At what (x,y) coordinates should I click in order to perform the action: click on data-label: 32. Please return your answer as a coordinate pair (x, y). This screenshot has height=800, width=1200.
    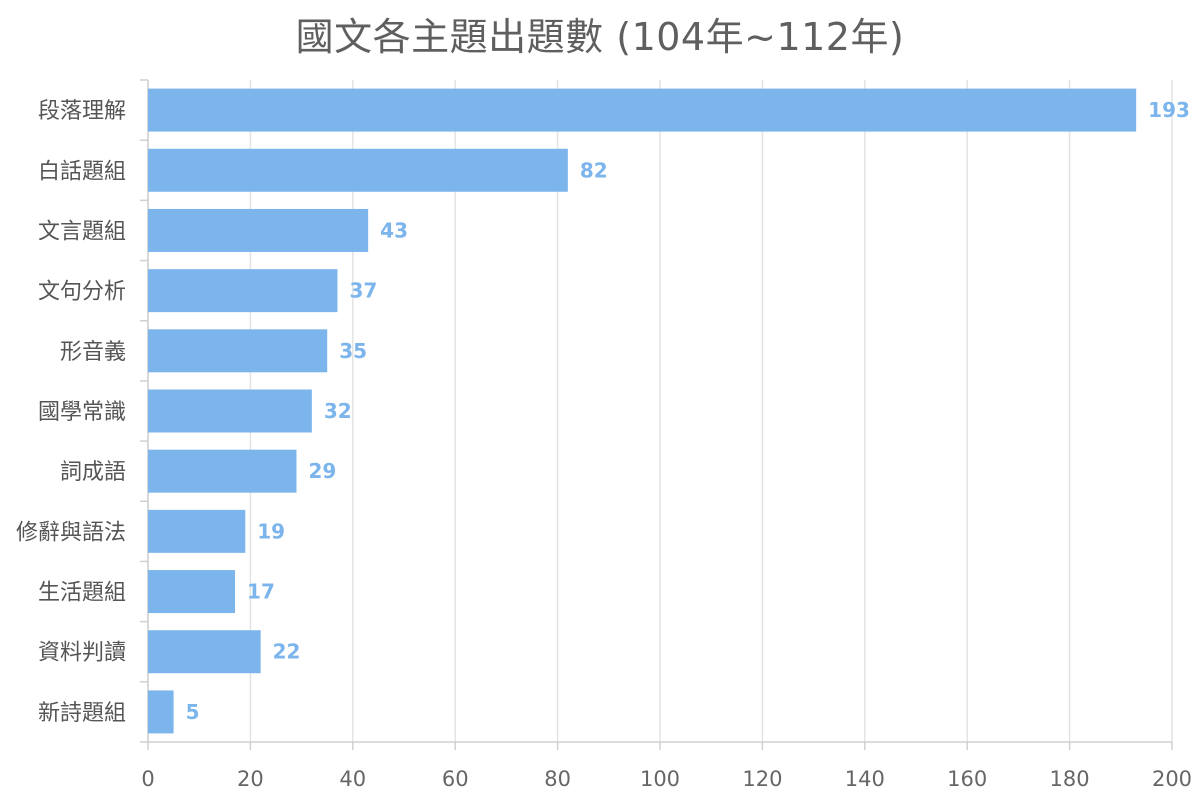
    Looking at the image, I should click on (338, 411).